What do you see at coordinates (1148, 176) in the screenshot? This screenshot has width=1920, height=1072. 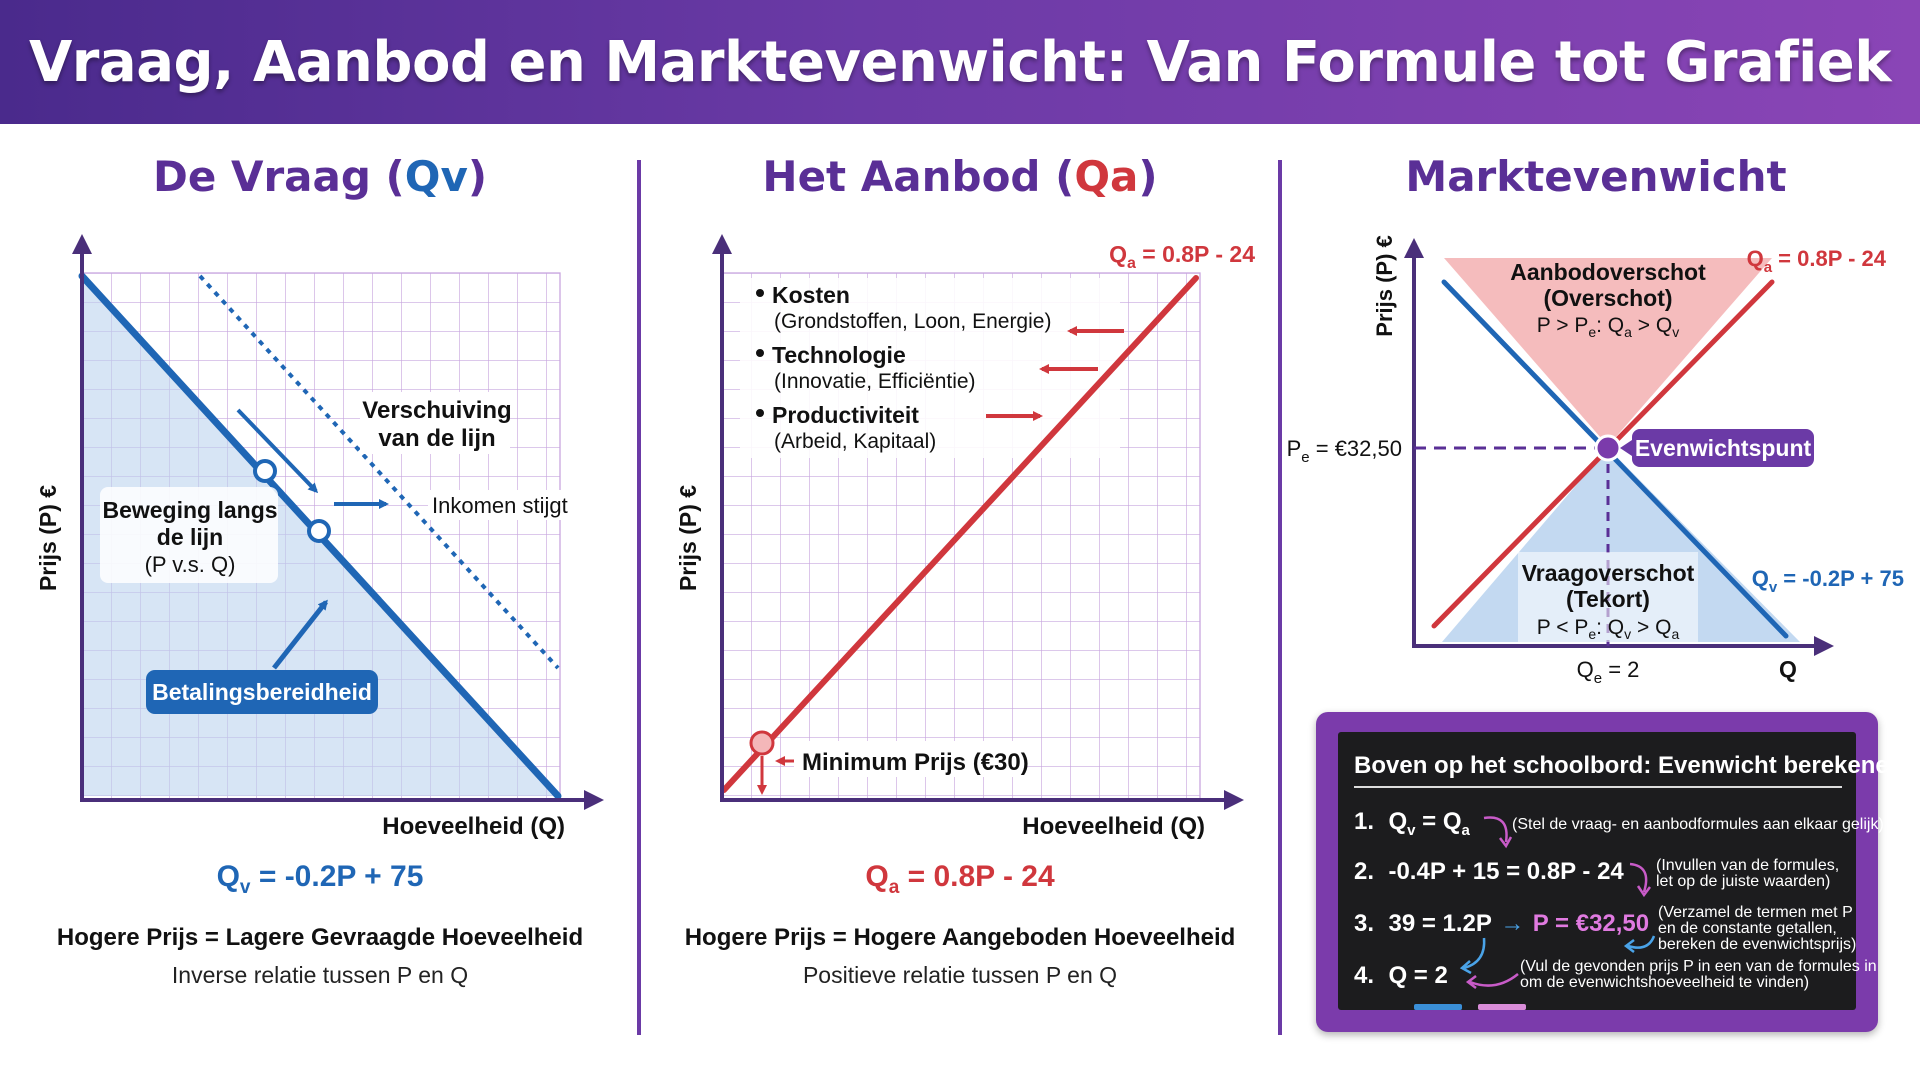 I see `supply-title-suffix: )` at bounding box center [1148, 176].